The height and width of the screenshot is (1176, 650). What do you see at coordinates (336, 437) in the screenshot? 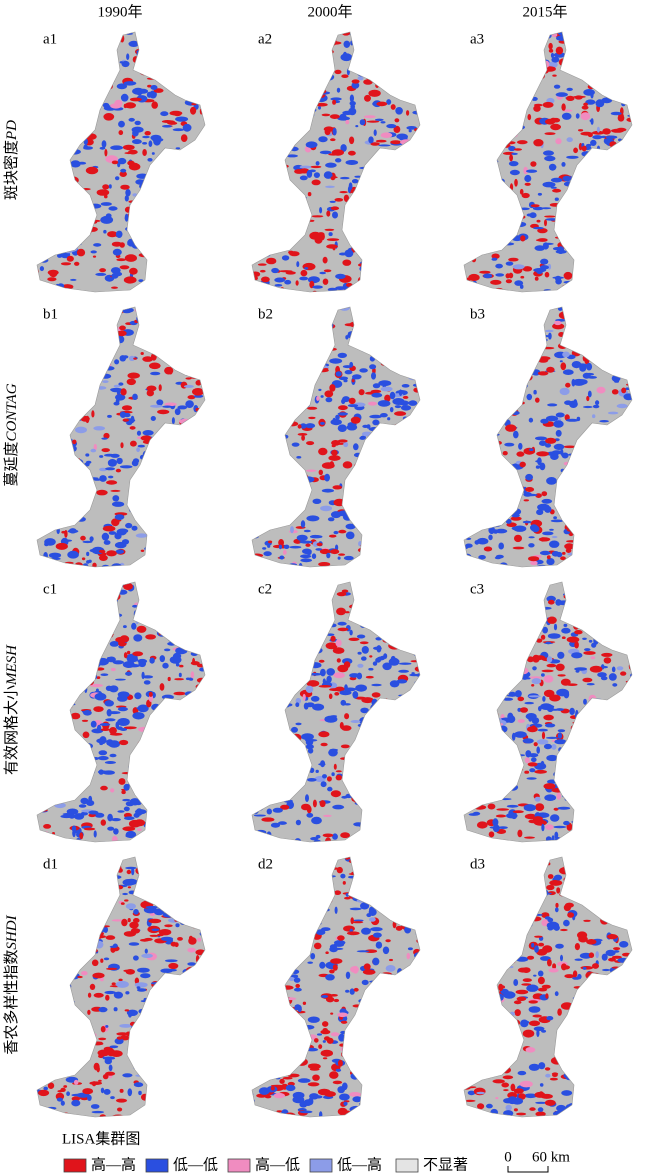
I see `map-panel` at bounding box center [336, 437].